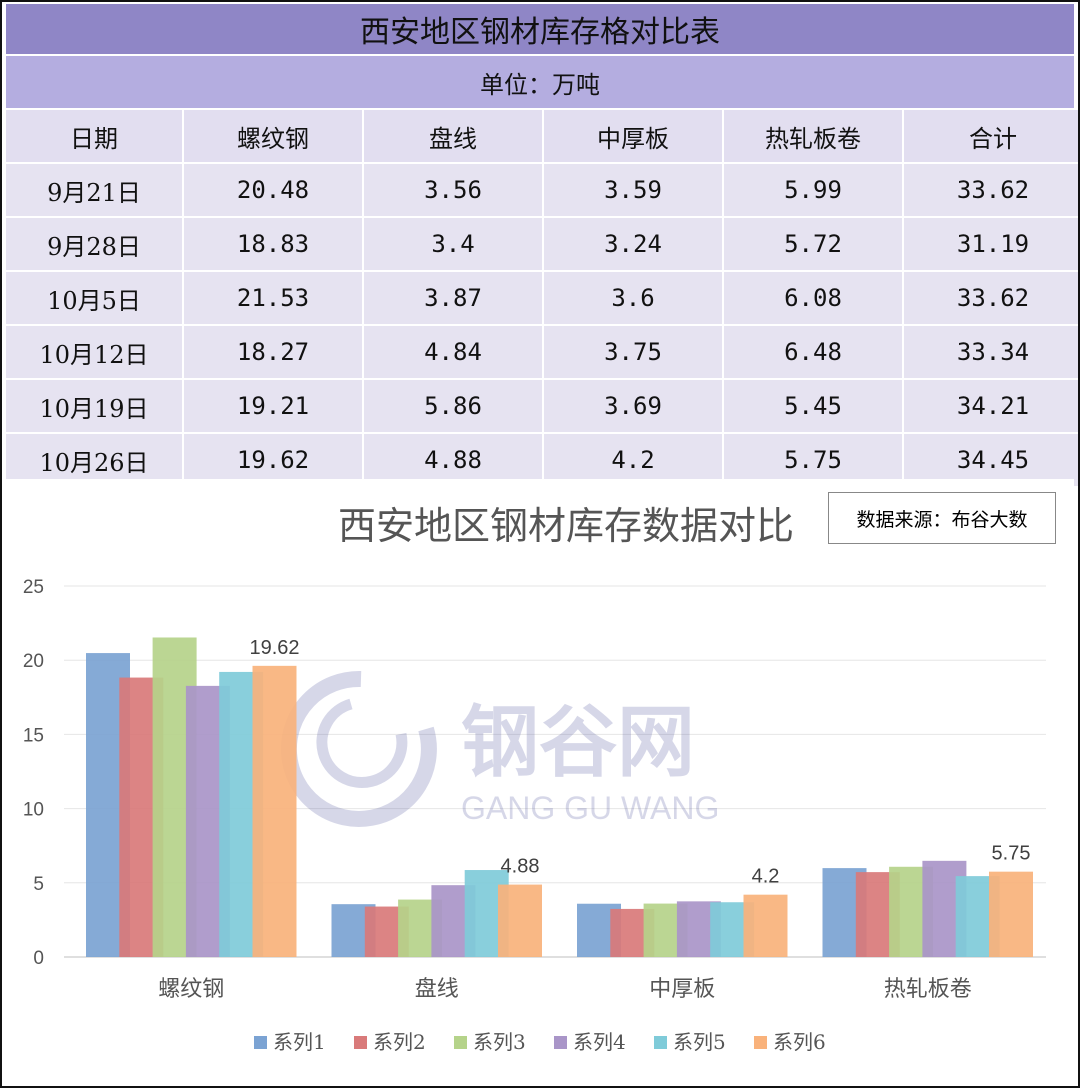  I want to click on table-value-cell: 4.84, so click(453, 352).